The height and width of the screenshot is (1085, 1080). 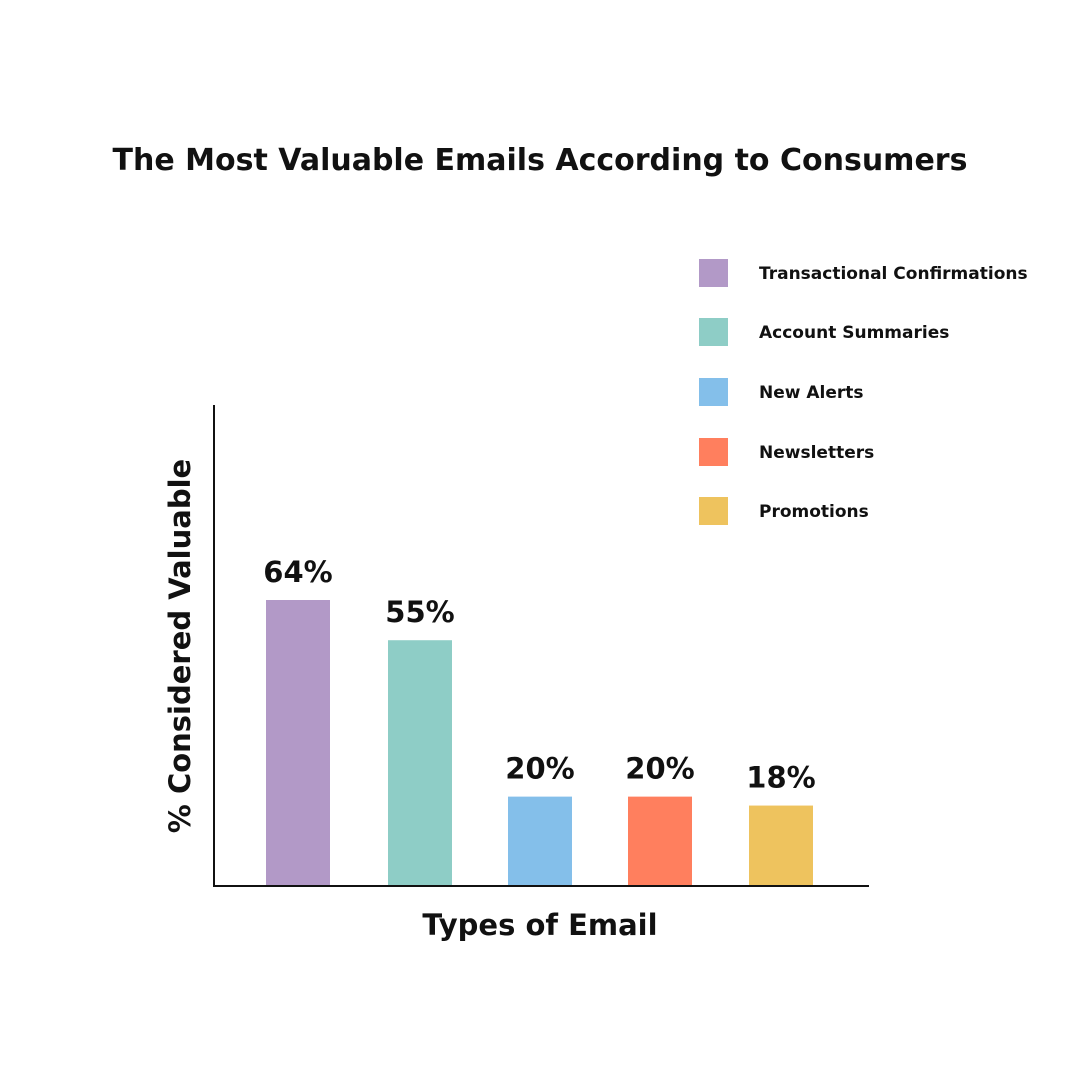 What do you see at coordinates (659, 769) in the screenshot?
I see `bar-data-label-3: 20%` at bounding box center [659, 769].